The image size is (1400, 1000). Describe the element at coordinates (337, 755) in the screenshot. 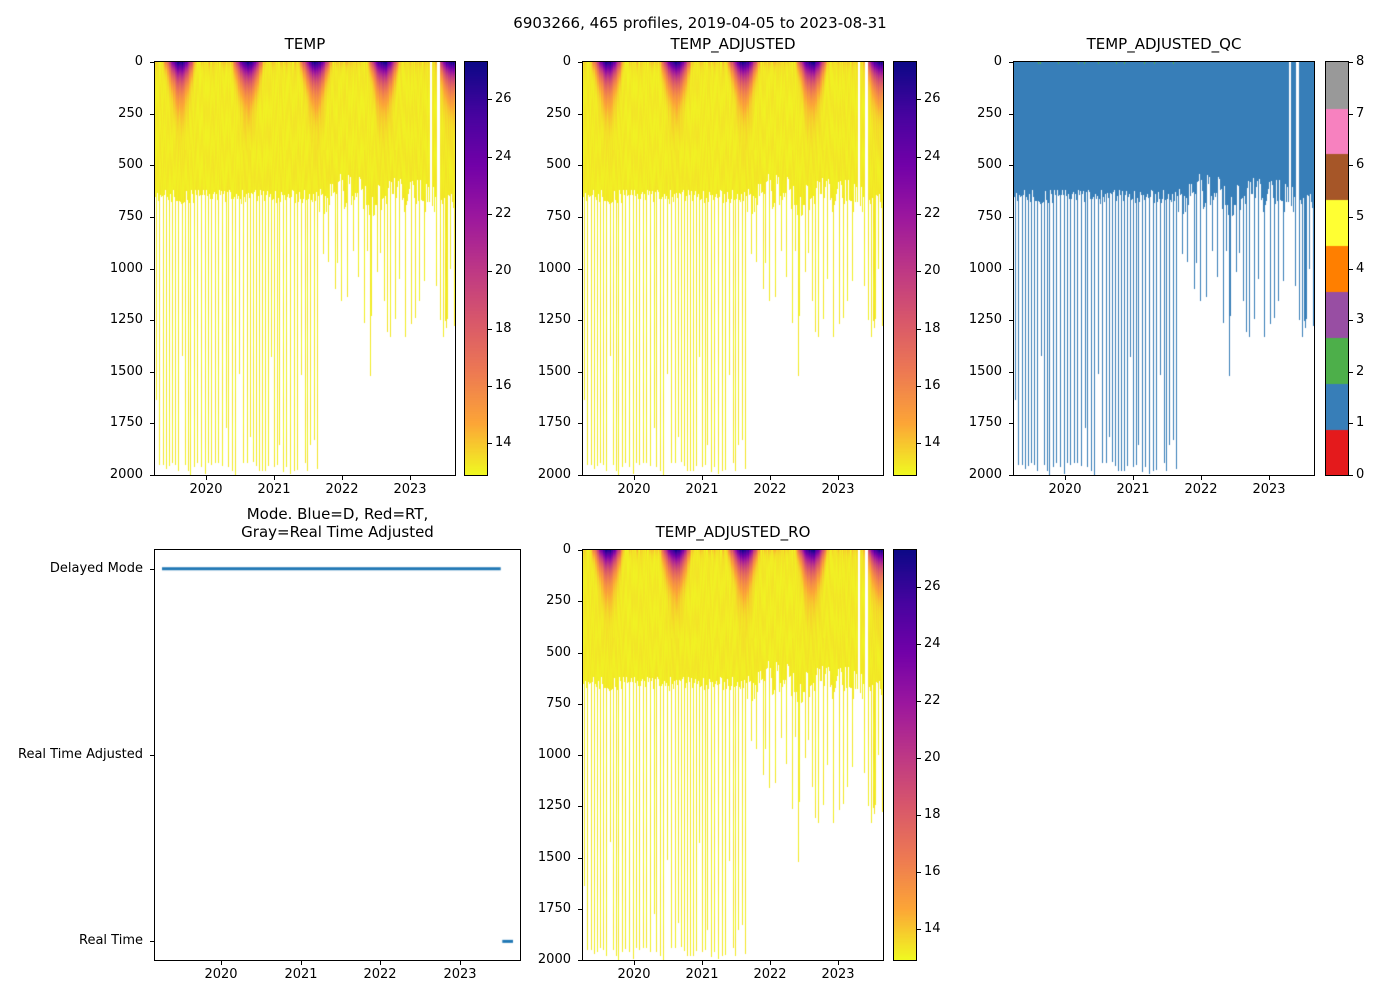

I see `mode-line-canvas` at that location.